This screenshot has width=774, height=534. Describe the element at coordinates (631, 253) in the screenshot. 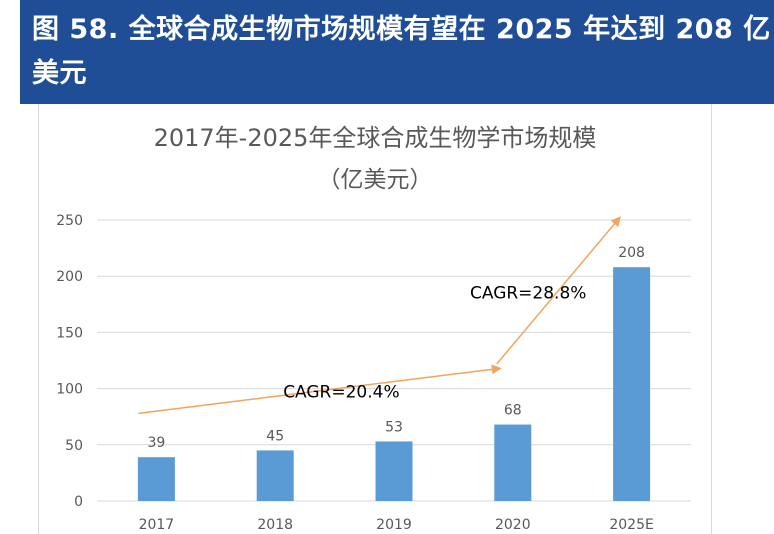

I see `data-label: 208` at that location.